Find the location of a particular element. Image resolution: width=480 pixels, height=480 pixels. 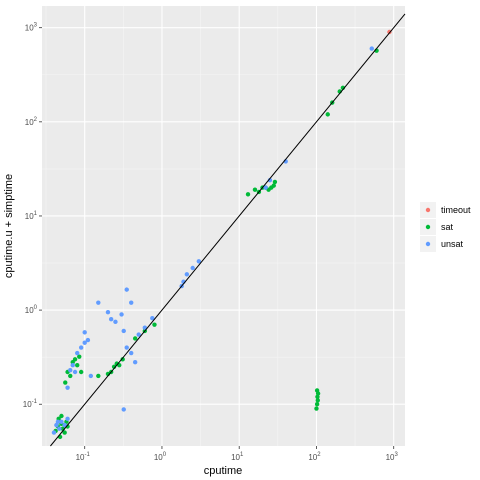

x-tick-label: 10⁰ is located at coordinates (160, 457).